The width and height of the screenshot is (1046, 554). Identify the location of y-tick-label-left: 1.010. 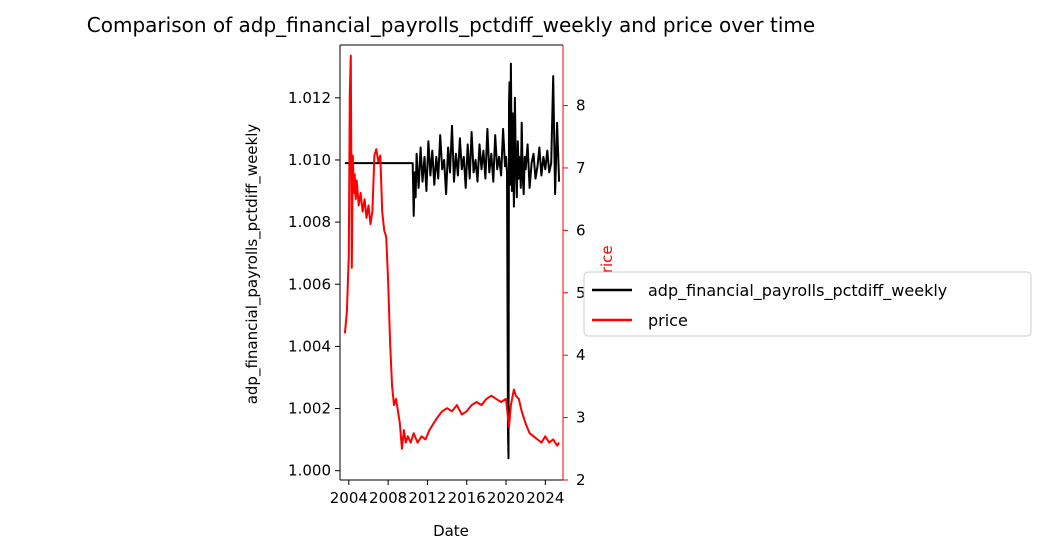
(309, 160).